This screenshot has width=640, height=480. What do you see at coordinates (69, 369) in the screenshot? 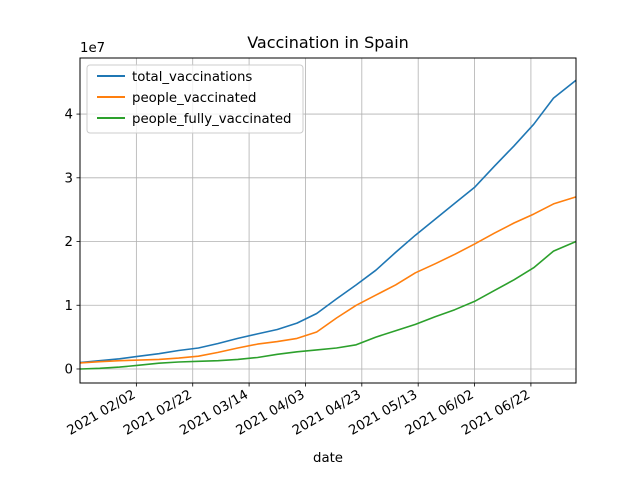
I see `y-tick-label: 0` at bounding box center [69, 369].